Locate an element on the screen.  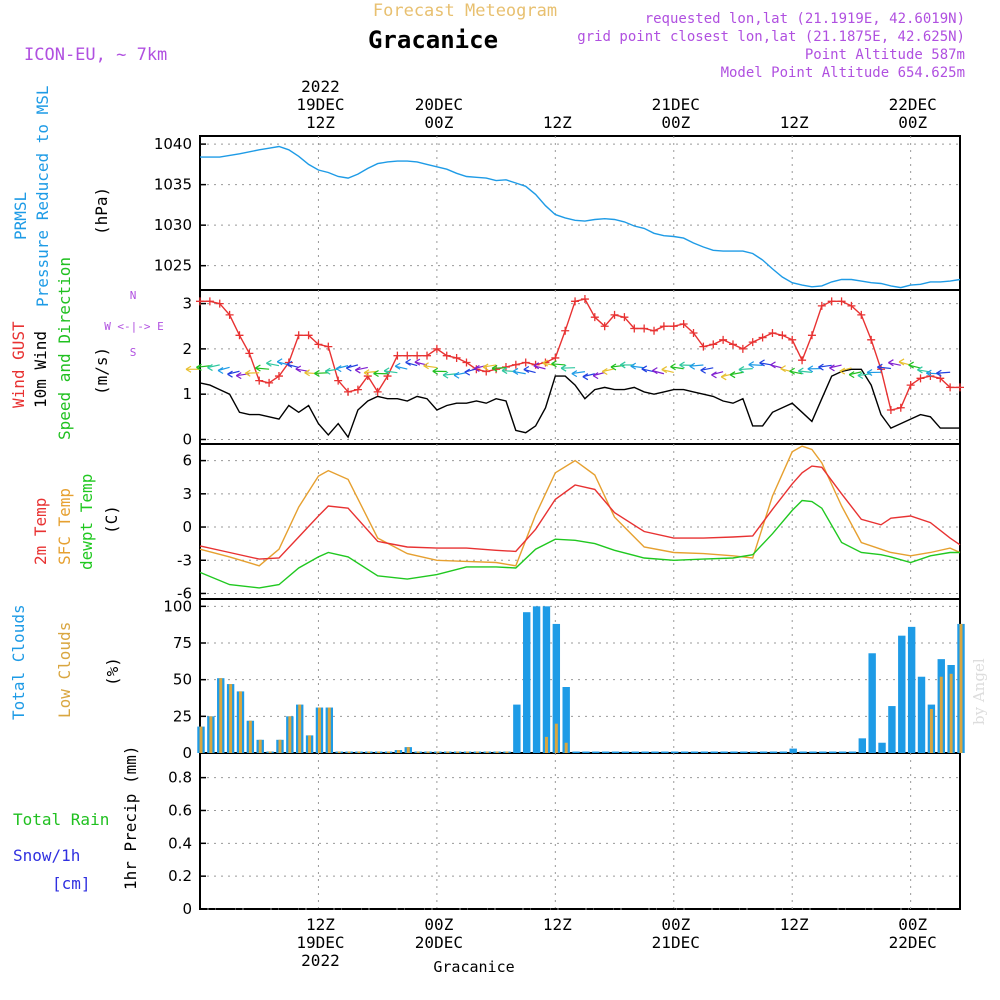
panel-frame is located at coordinates (580, 213).